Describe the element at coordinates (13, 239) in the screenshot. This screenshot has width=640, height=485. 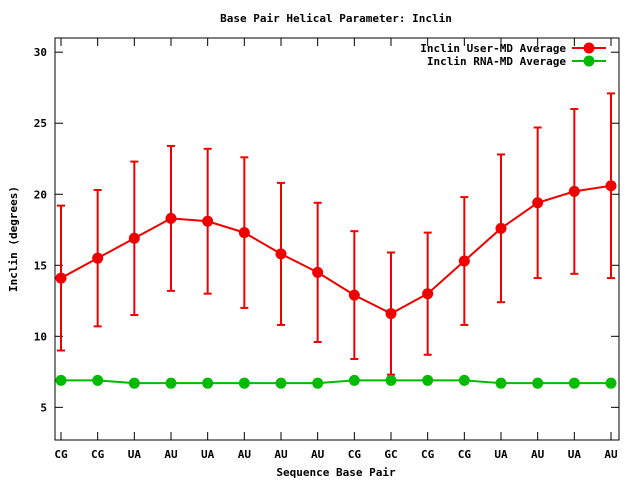
I see `y-axis-label: Inclin (degrees)` at that location.